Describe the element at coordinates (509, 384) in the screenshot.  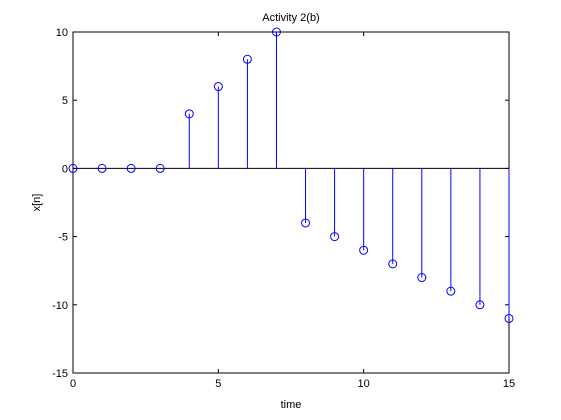
I see `x-tick-label: 15` at that location.